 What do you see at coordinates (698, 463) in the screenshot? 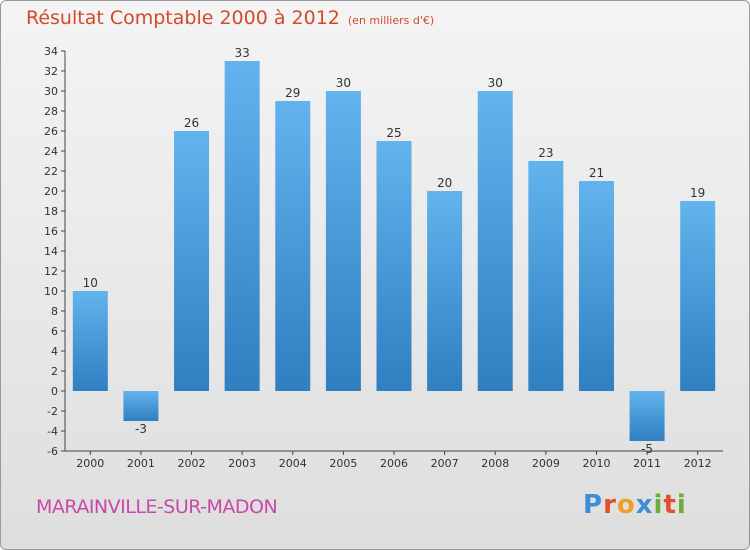
I see `x-tick-label: 2012` at bounding box center [698, 463].